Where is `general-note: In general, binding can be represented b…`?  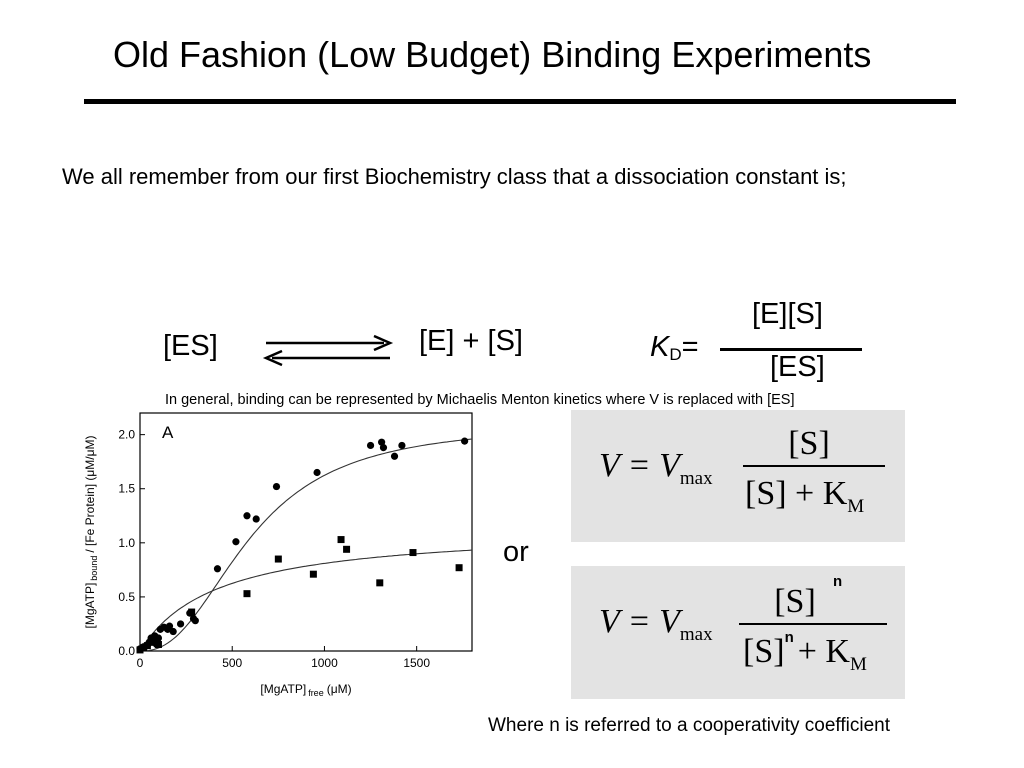
general-note: In general, binding can be represented b… is located at coordinates (480, 400).